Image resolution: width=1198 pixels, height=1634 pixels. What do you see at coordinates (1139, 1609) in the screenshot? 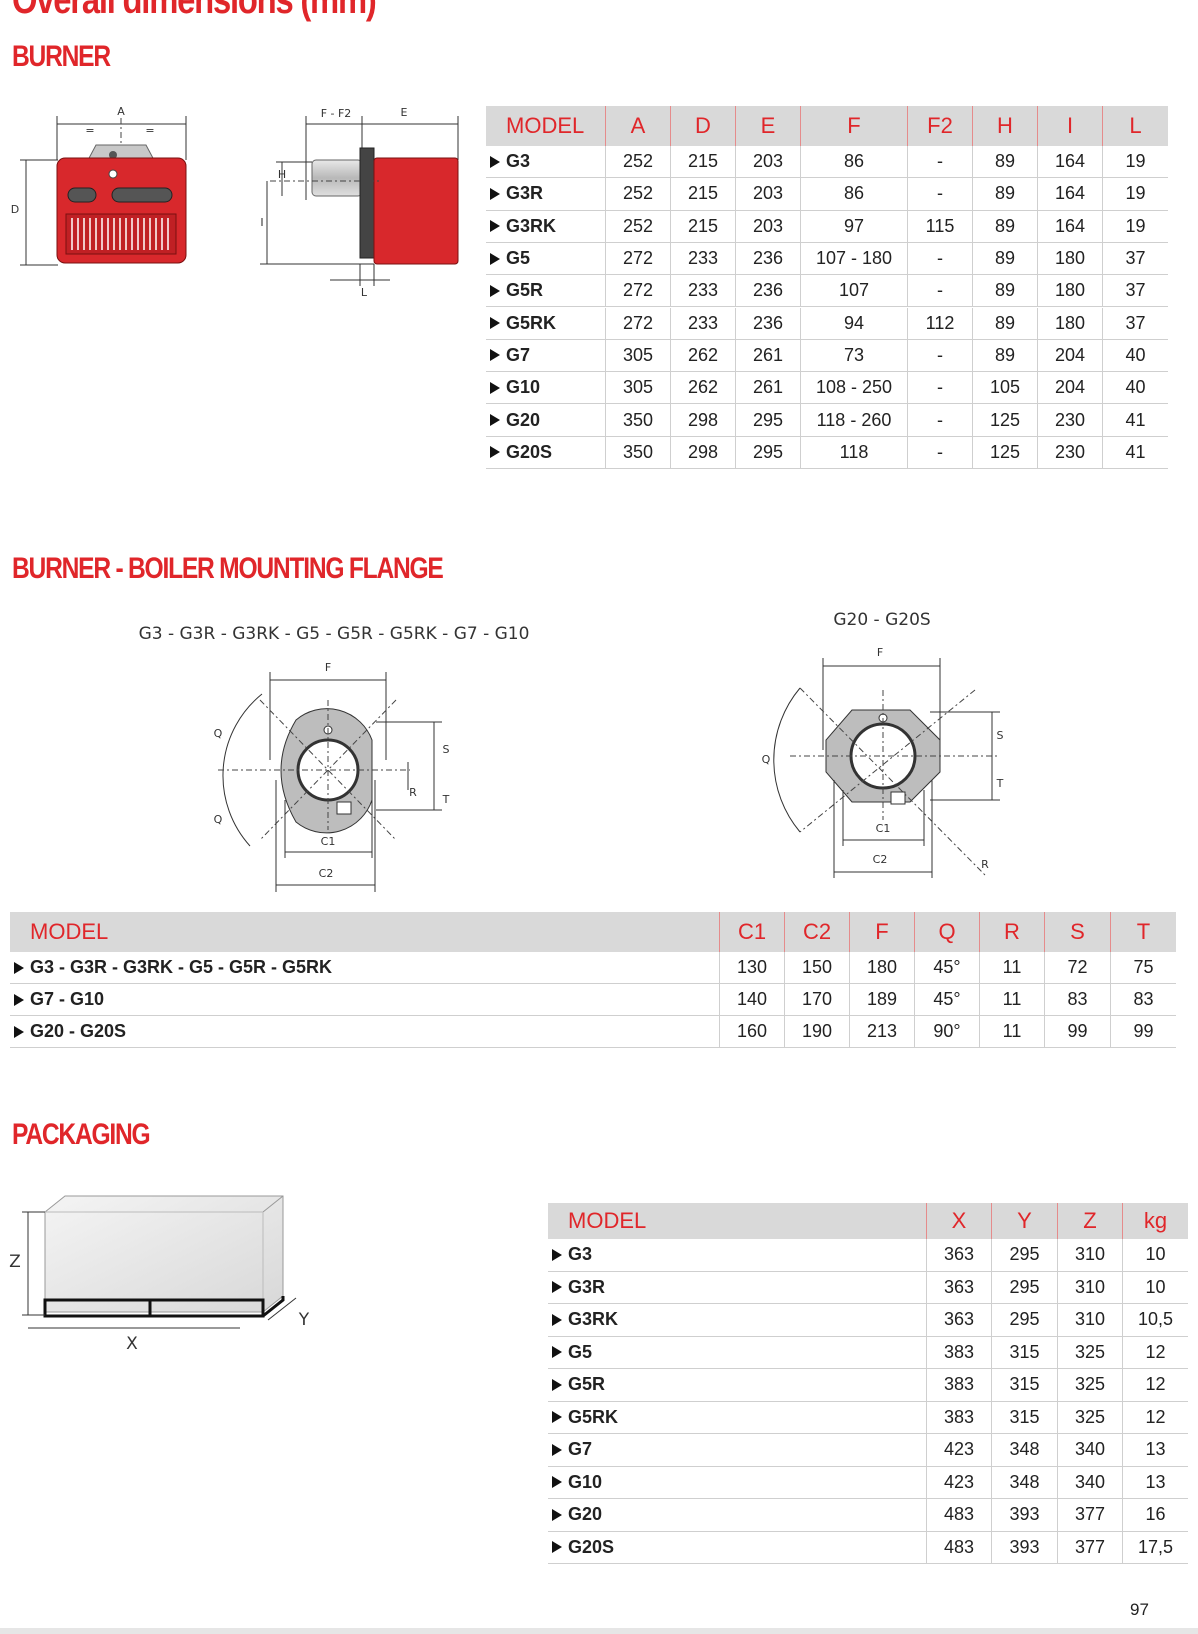
I see `page-number: 97` at bounding box center [1139, 1609].